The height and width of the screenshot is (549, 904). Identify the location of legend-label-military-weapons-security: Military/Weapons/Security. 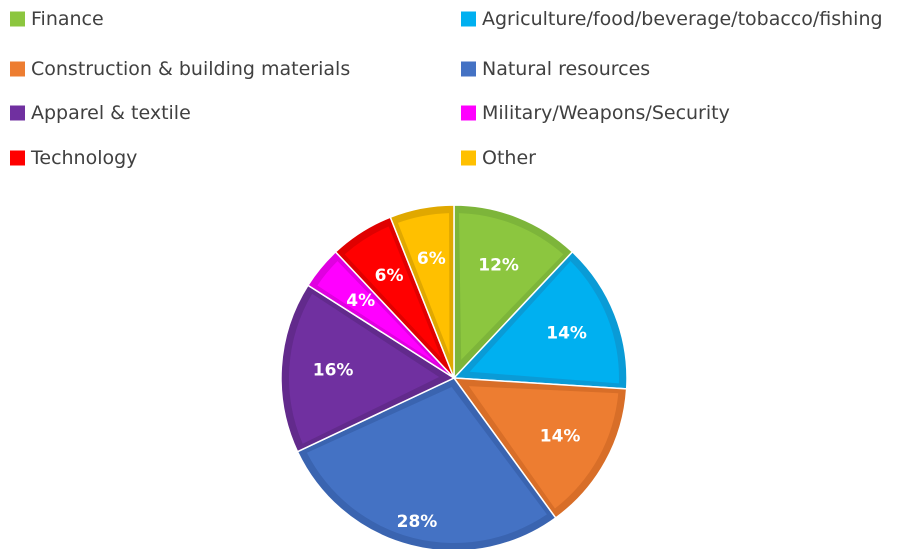
(606, 113).